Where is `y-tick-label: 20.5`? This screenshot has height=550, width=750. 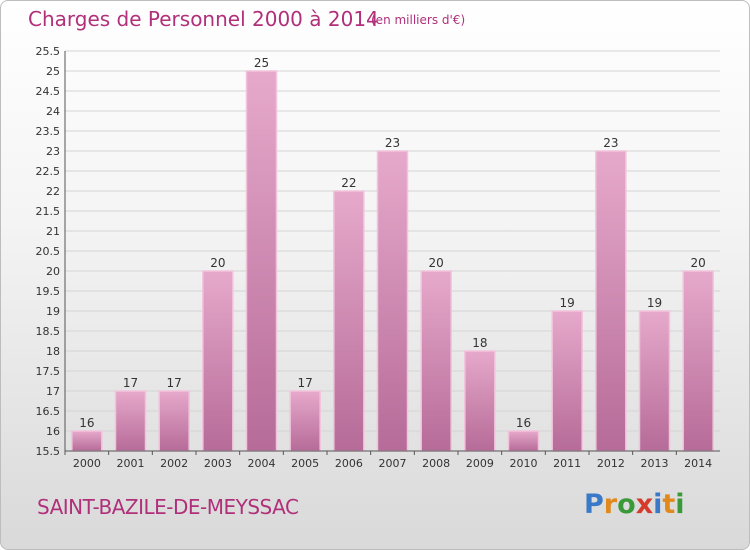
y-tick-label: 20.5 is located at coordinates (48, 251).